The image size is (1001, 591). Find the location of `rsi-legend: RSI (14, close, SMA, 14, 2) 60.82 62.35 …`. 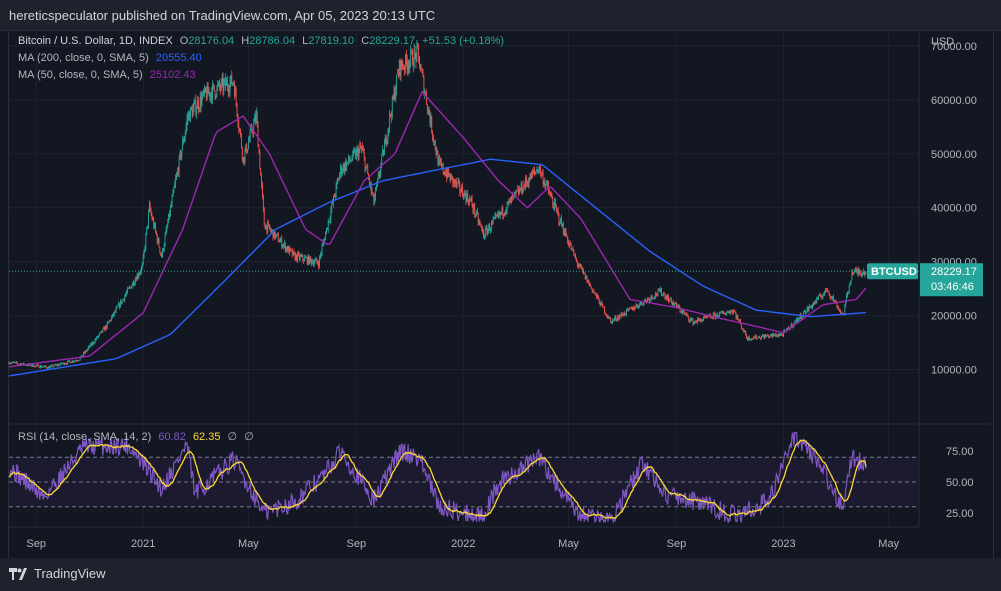

rsi-legend: RSI (14, close, SMA, 14, 2) 60.82 62.35 … is located at coordinates (138, 436).